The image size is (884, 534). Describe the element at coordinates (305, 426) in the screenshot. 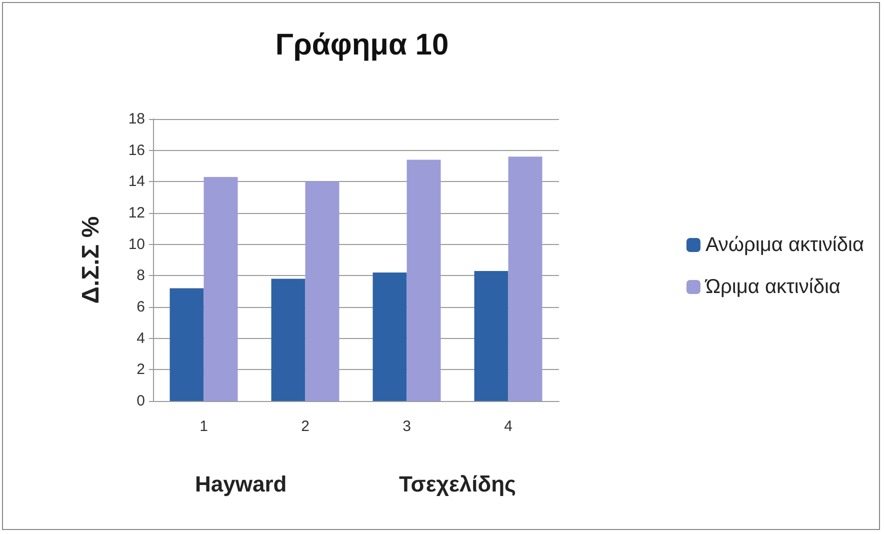

I see `x-tick-label: 2` at that location.